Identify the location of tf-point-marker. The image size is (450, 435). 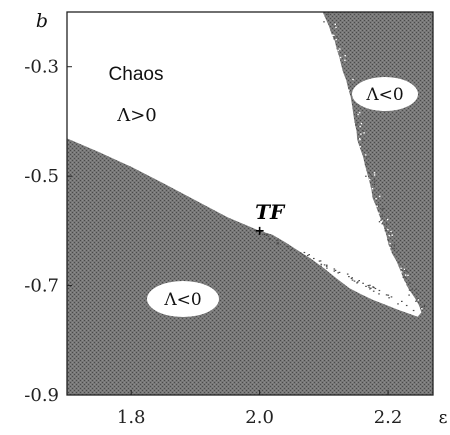
(259, 230).